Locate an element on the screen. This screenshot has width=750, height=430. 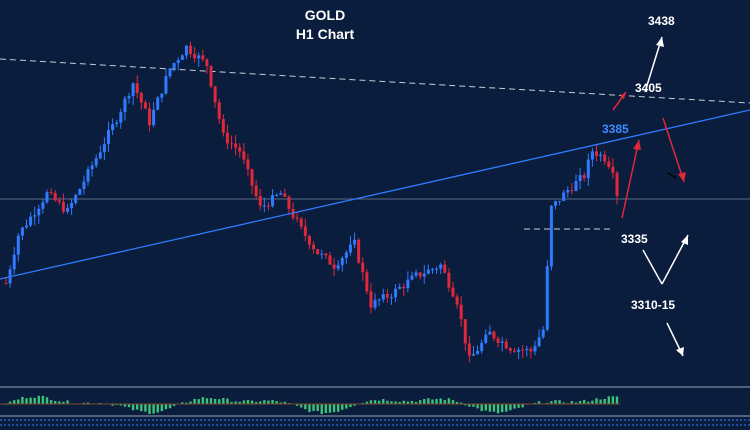
arrow-white-down-left is located at coordinates (652, 267).